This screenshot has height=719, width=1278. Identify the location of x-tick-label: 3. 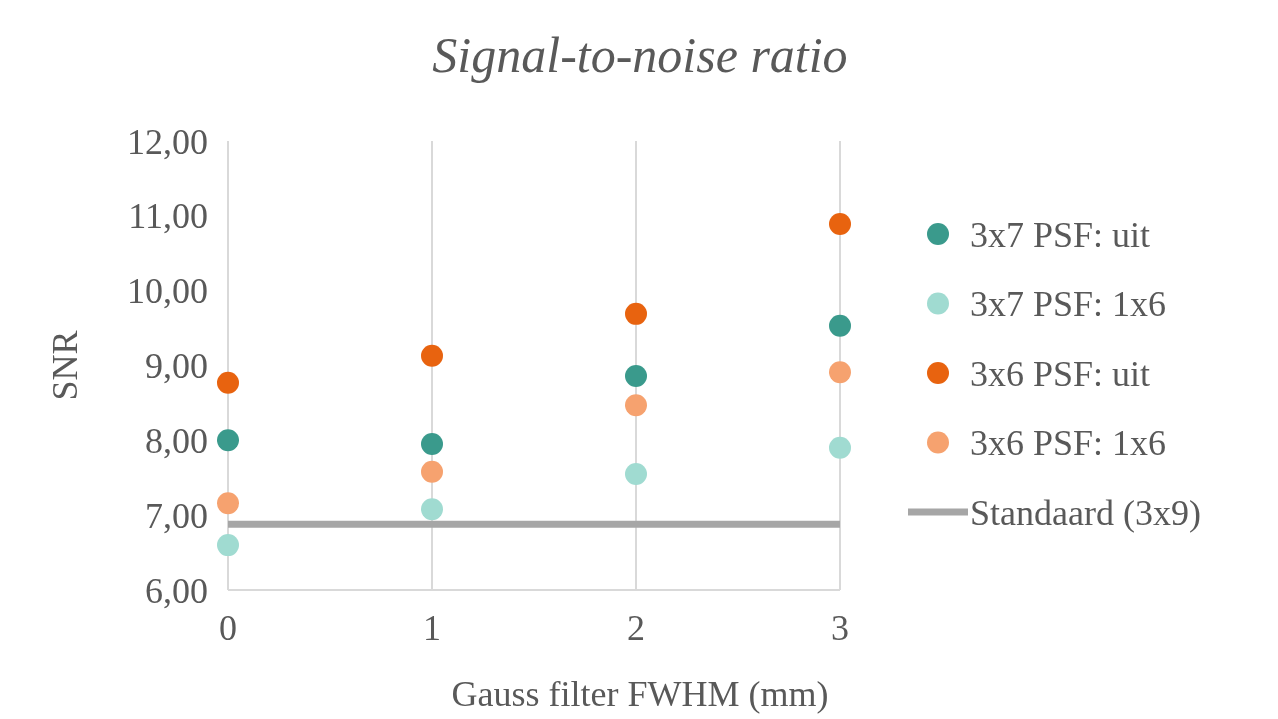
(840, 628).